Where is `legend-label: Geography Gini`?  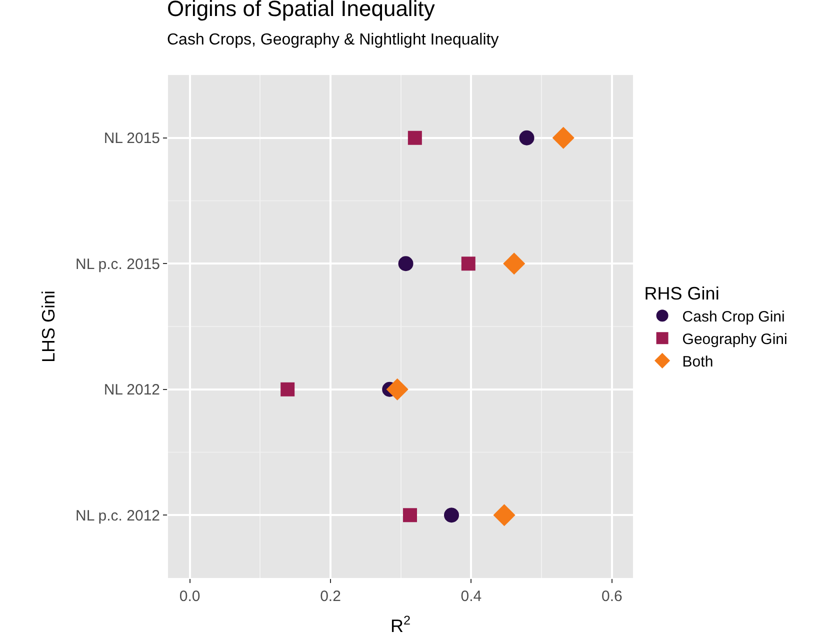
legend-label: Geography Gini is located at coordinates (735, 339).